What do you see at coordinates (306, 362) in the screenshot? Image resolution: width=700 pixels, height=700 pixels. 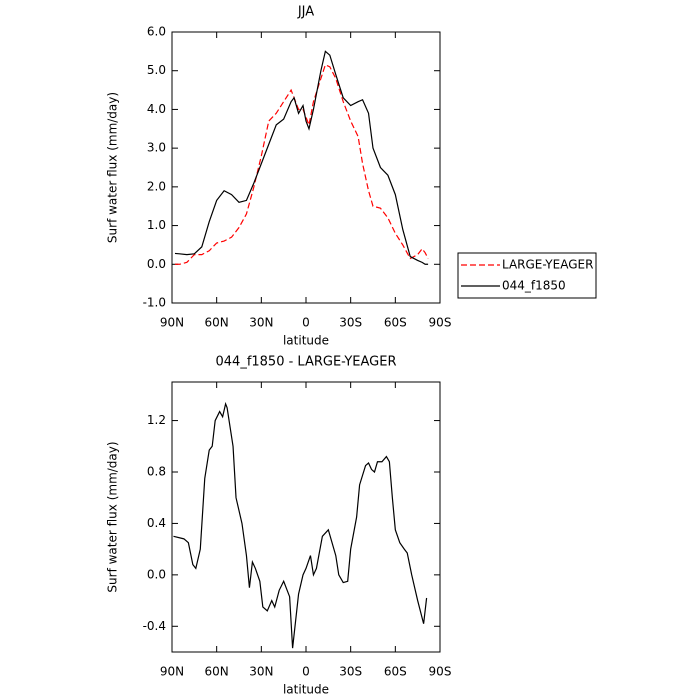 I see `chart-title: 044_f1850 - LARGE-YEAGER` at bounding box center [306, 362].